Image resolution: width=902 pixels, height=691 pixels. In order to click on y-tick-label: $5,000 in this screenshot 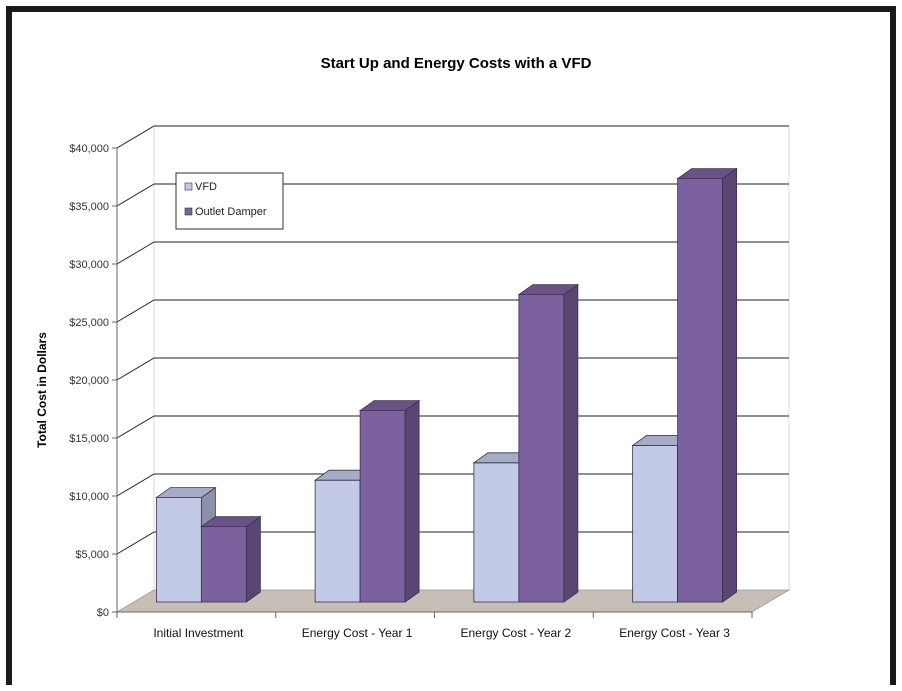, I will do `click(92, 555)`.